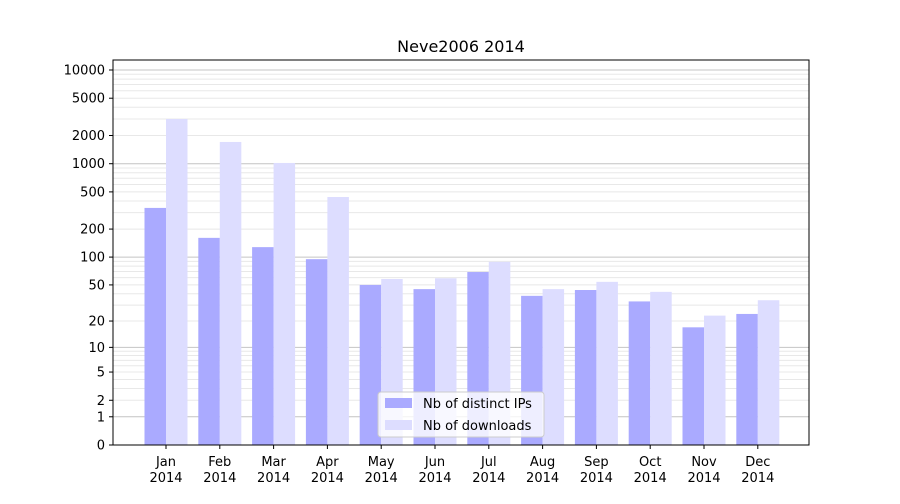  Describe the element at coordinates (101, 373) in the screenshot. I see `y-tick-label: 5` at that location.